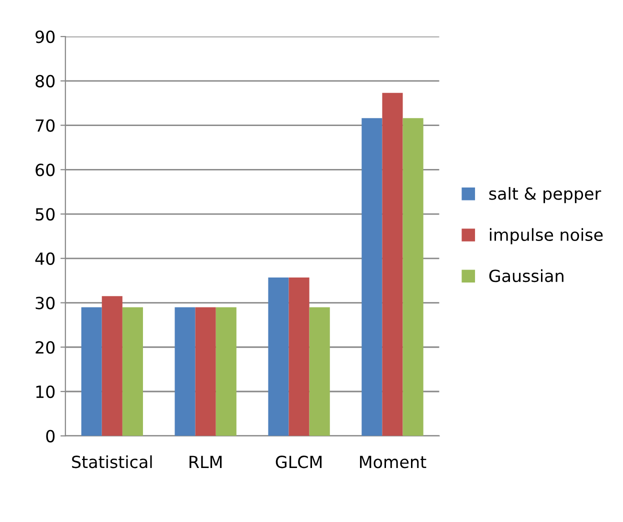  What do you see at coordinates (546, 236) in the screenshot?
I see `legend-label: impulse noise` at bounding box center [546, 236].